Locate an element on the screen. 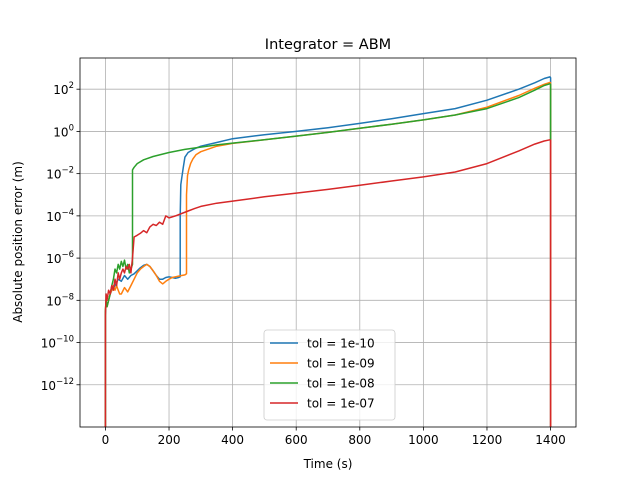  x-tick-label: 0 is located at coordinates (106, 440).